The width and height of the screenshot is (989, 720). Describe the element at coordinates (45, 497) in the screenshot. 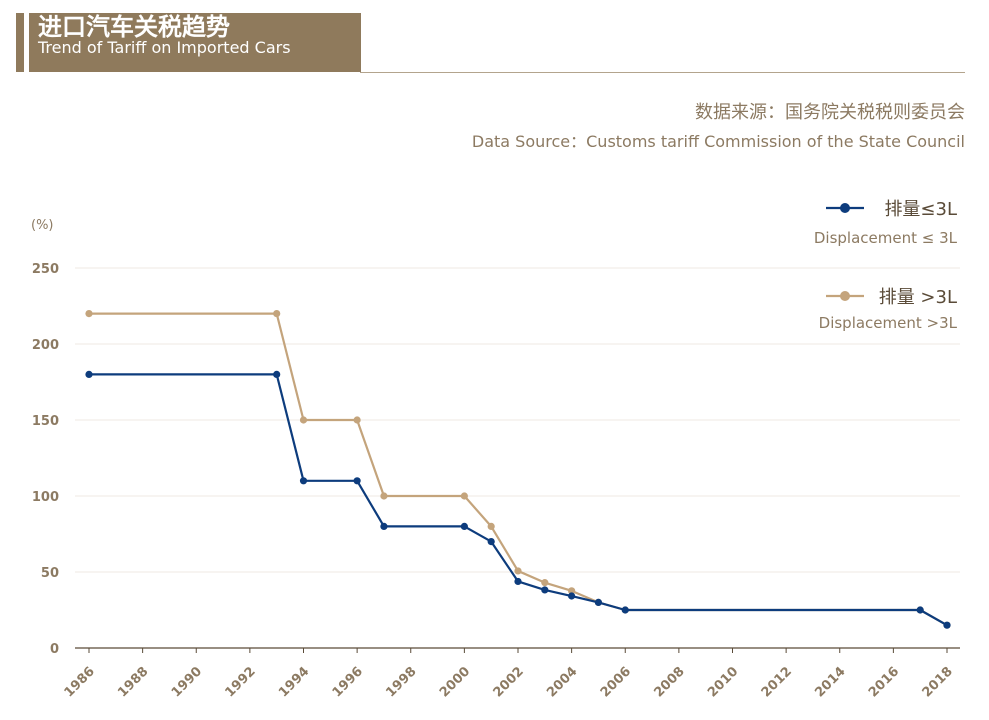

I see `y-tick-label: 100` at that location.